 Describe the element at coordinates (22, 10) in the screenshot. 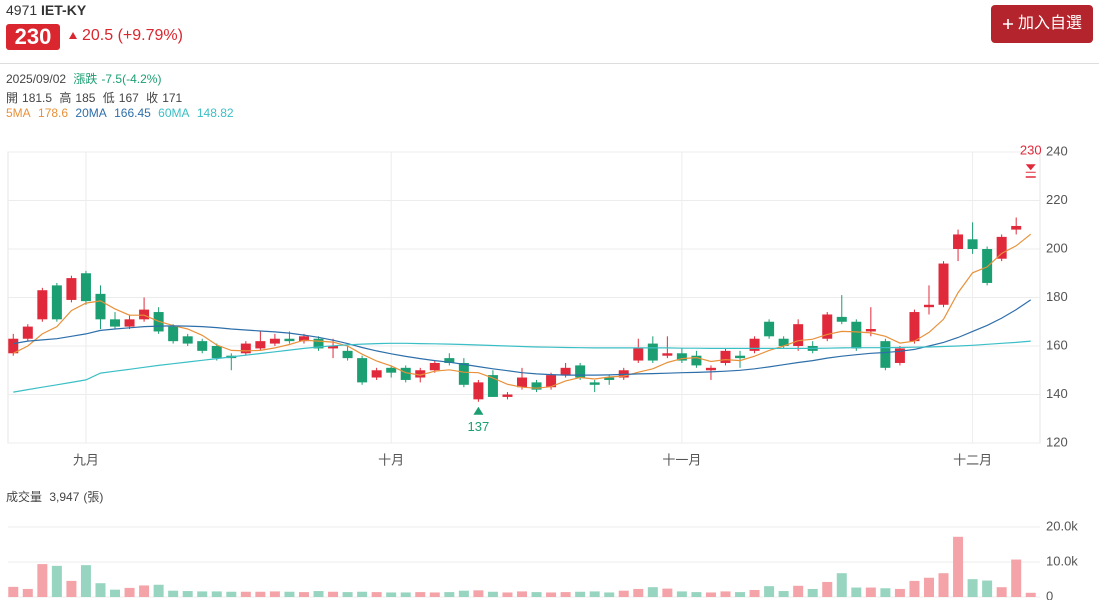

I see `code: 4971` at that location.